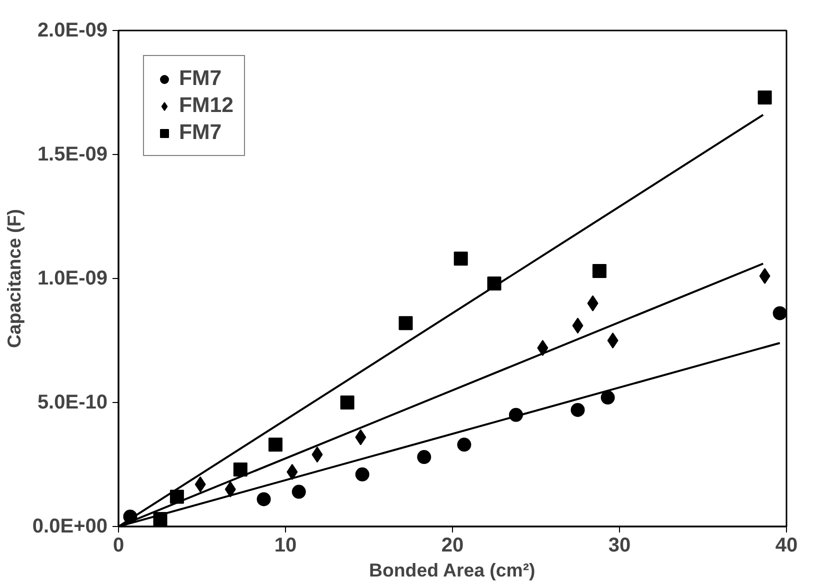 This screenshot has height=583, width=816. Describe the element at coordinates (118, 545) in the screenshot. I see `x-tick-label: 0` at that location.